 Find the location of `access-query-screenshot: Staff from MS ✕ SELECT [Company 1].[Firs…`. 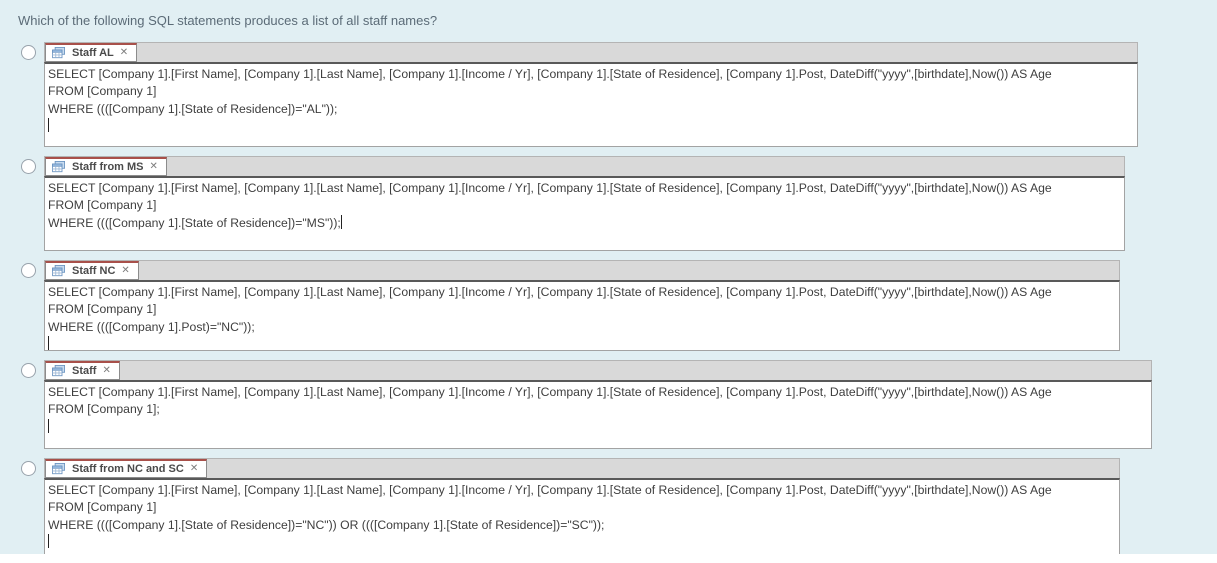

access-query-screenshot: Staff from MS ✕ SELECT [Company 1].[Firs… is located at coordinates (584, 203).